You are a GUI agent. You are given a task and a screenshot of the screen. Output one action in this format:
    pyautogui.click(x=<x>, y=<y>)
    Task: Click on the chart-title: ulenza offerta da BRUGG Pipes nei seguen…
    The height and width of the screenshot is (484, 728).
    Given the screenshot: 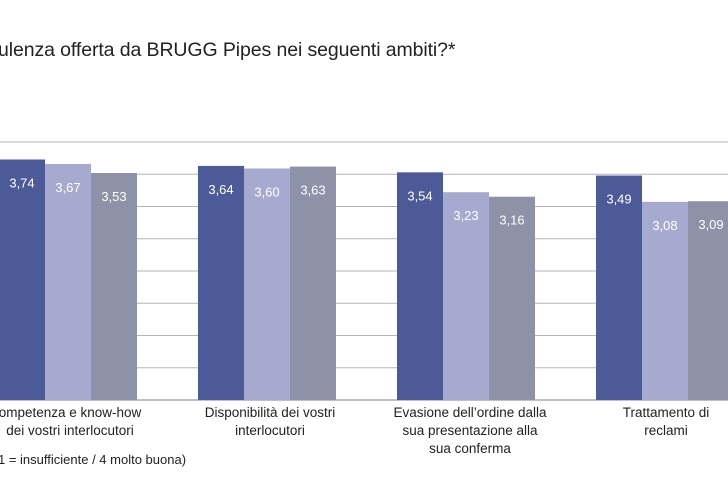 What is the action you would take?
    pyautogui.click(x=228, y=50)
    